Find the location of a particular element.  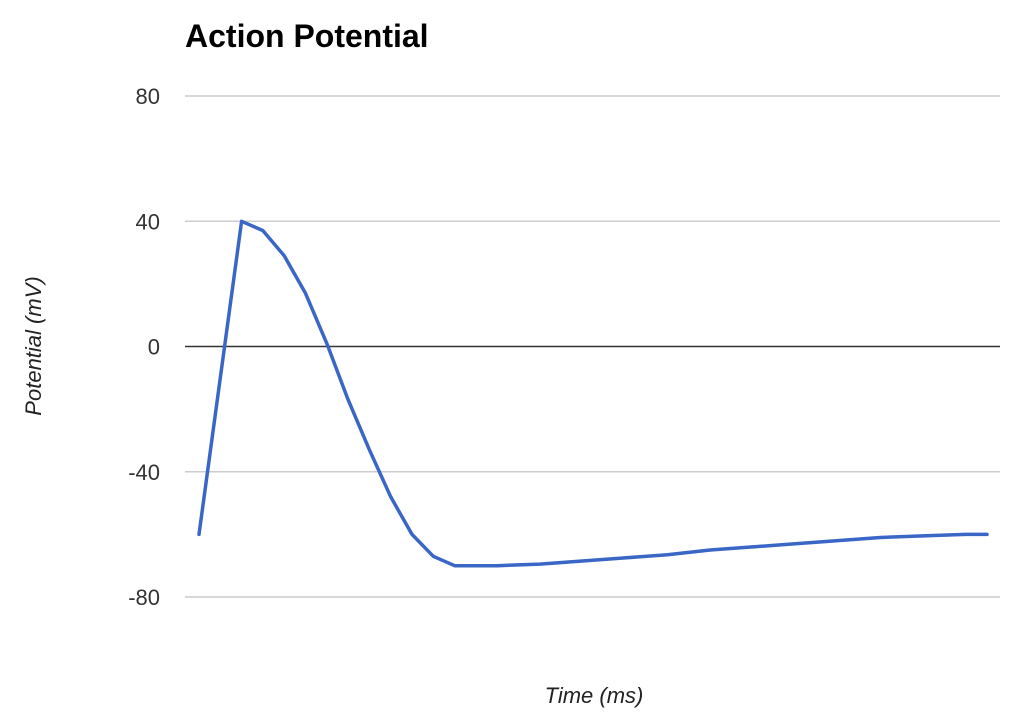

y-tick-label: -40 is located at coordinates (144, 472).